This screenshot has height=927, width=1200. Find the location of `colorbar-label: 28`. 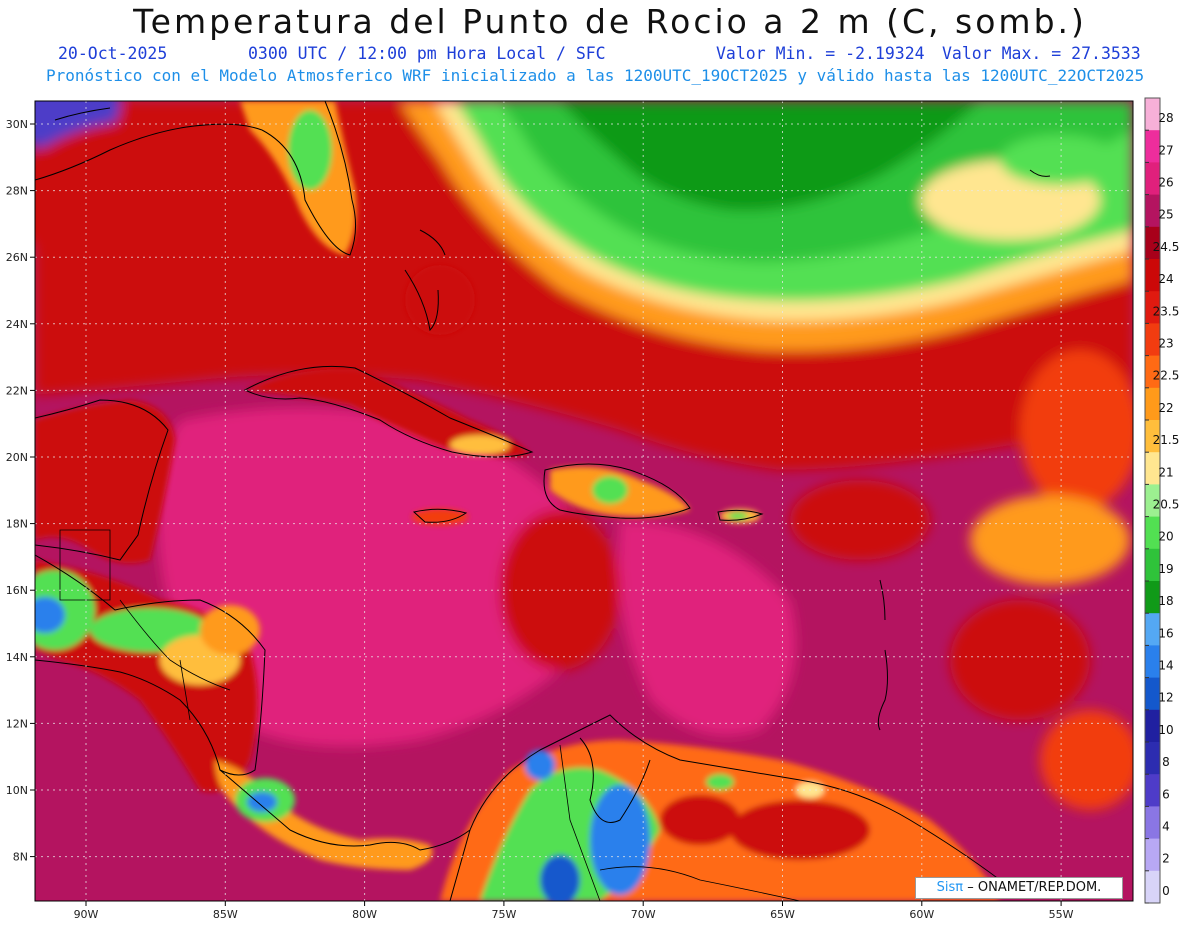

colorbar-label: 28 is located at coordinates (1165, 118).